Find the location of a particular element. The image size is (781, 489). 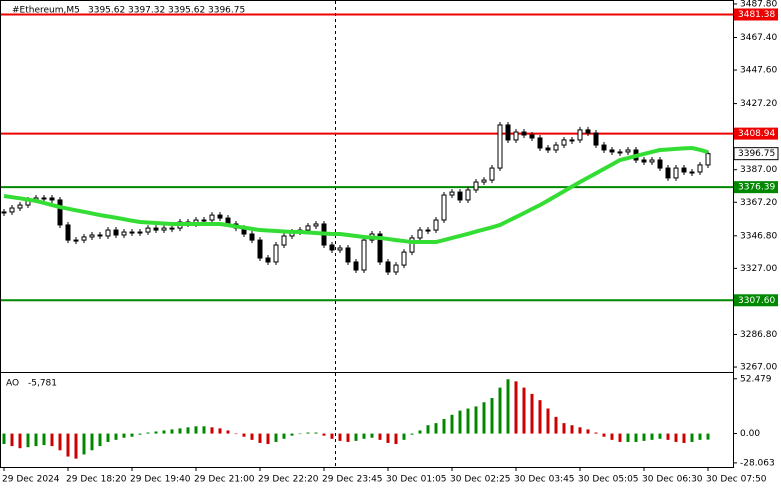

x-tick-label: 30 Dec 02:25 is located at coordinates (480, 480).